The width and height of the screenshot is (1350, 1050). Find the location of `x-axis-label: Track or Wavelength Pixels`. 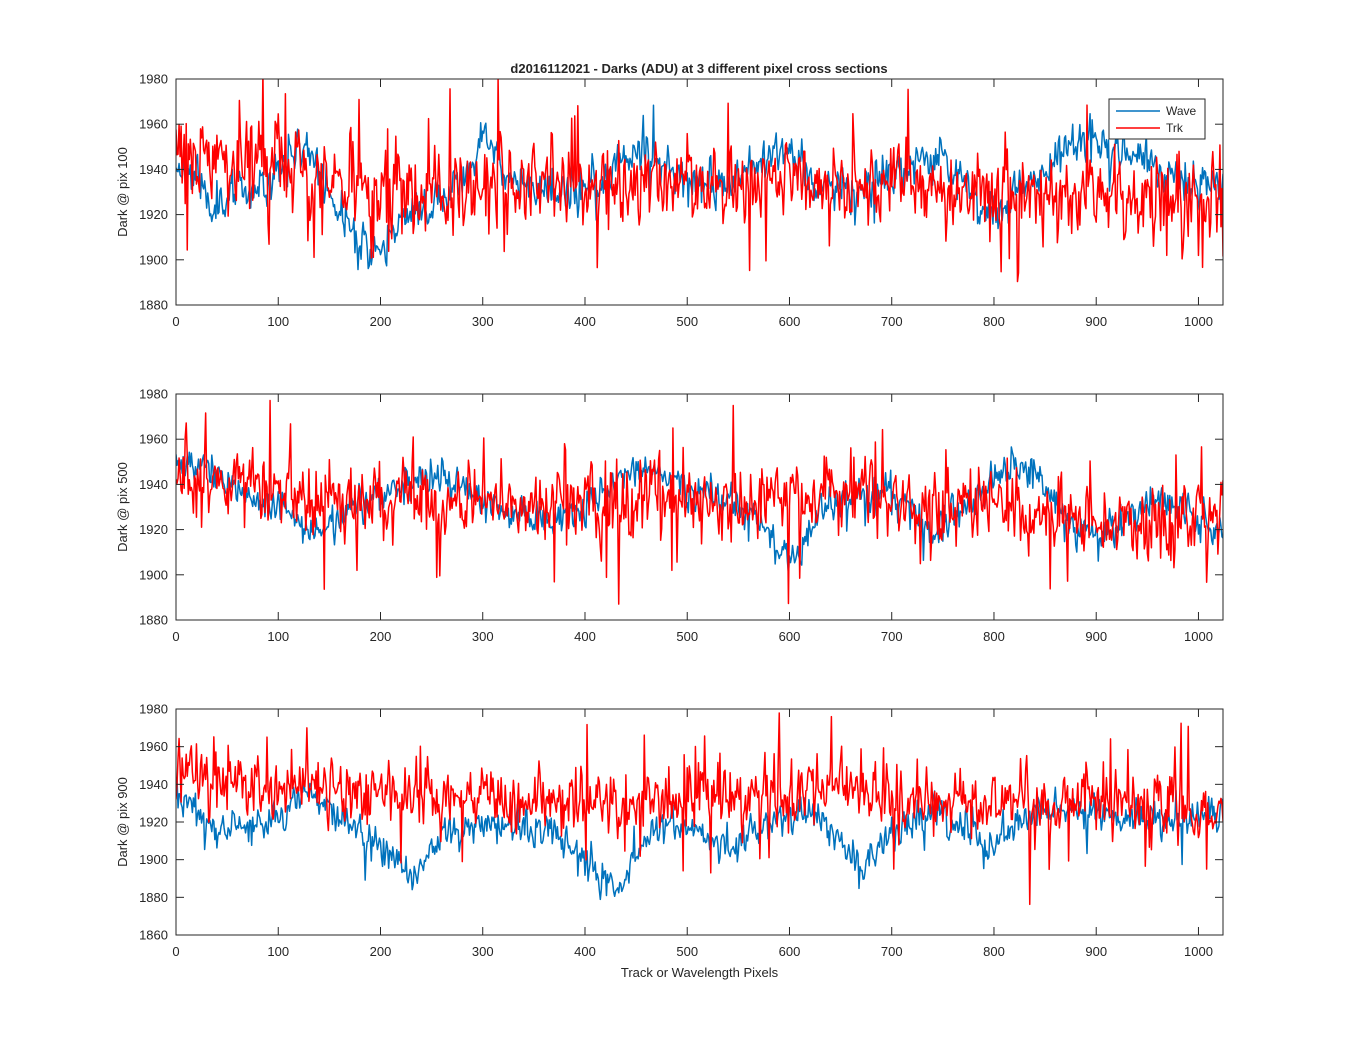

x-axis-label: Track or Wavelength Pixels is located at coordinates (700, 972).